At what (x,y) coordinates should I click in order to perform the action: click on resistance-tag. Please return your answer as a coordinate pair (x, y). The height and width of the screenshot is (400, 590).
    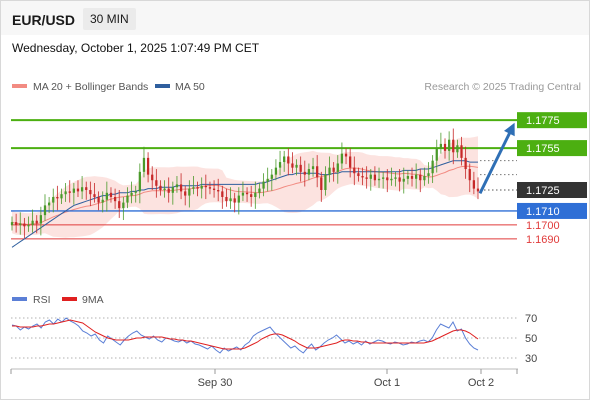
    Looking at the image, I should click on (552, 148).